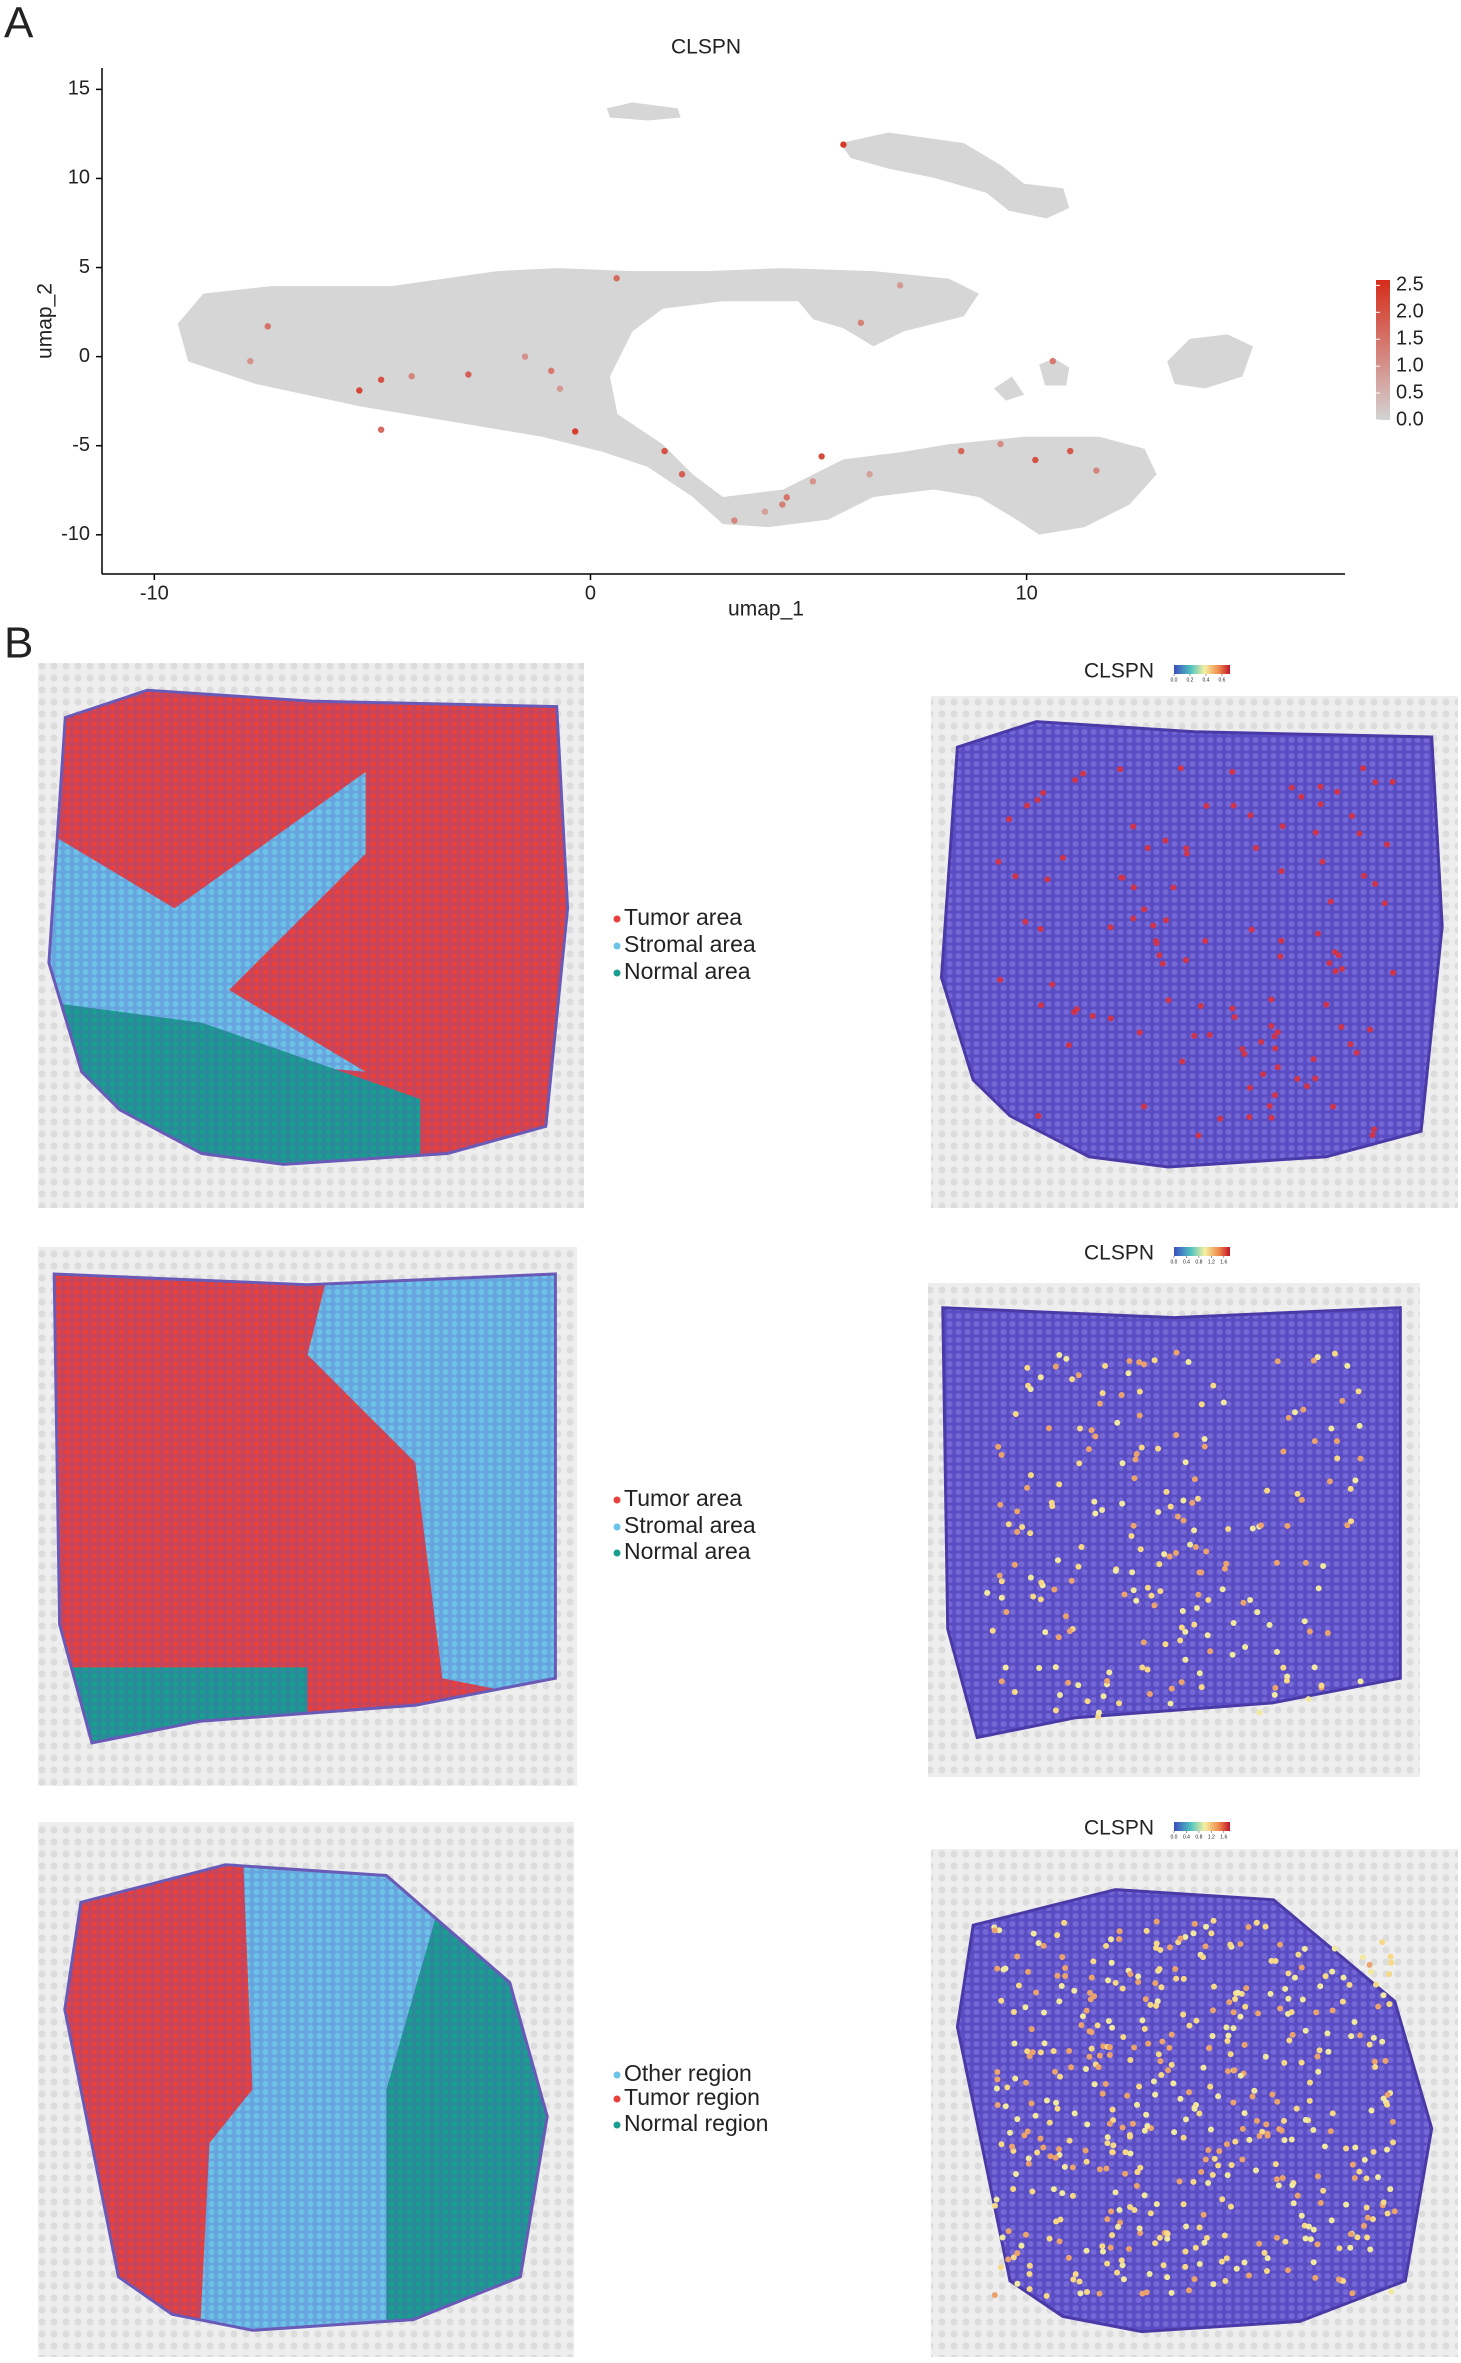 This screenshot has height=2363, width=1461. Describe the element at coordinates (1383, 350) in the screenshot. I see `colorbar` at that location.